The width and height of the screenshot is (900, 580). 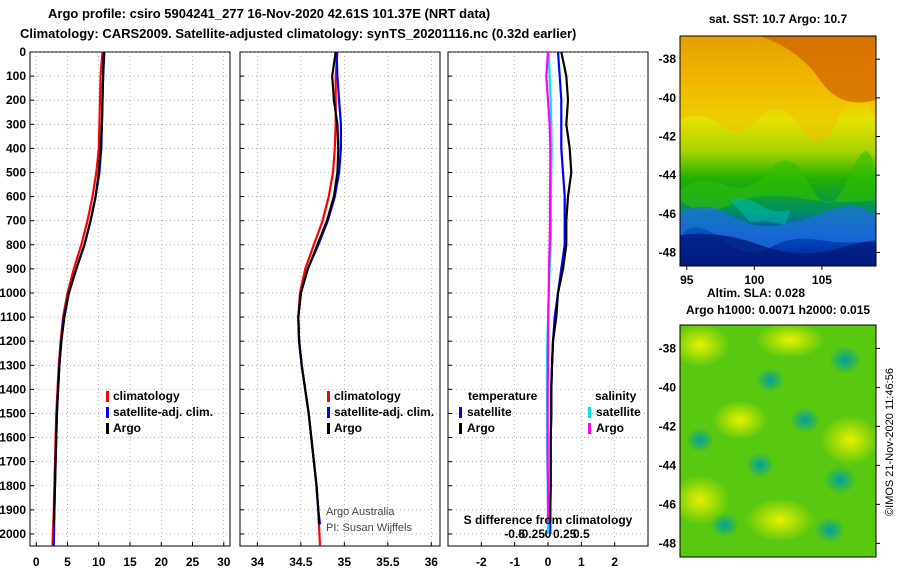 What do you see at coordinates (258, 562) in the screenshot?
I see `x-tick-label: 34` at bounding box center [258, 562].